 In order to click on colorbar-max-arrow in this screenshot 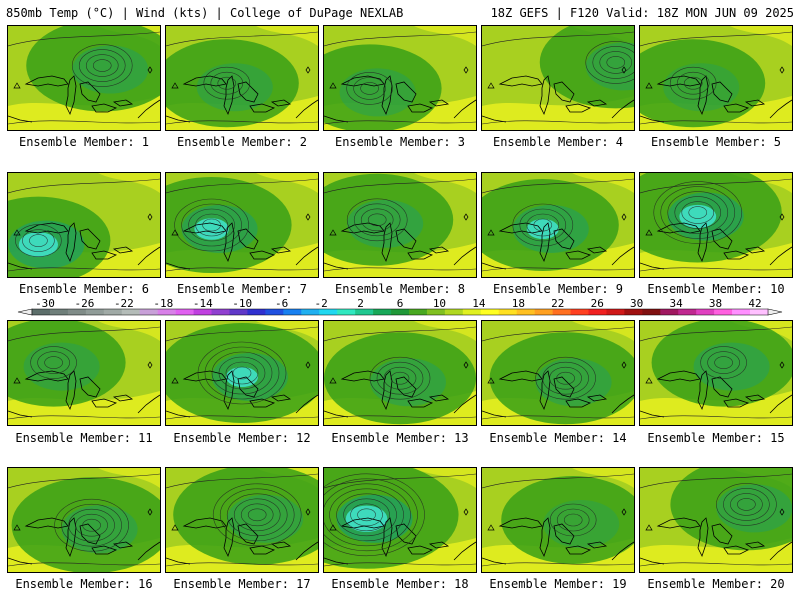, I will do `click(775, 312)`.